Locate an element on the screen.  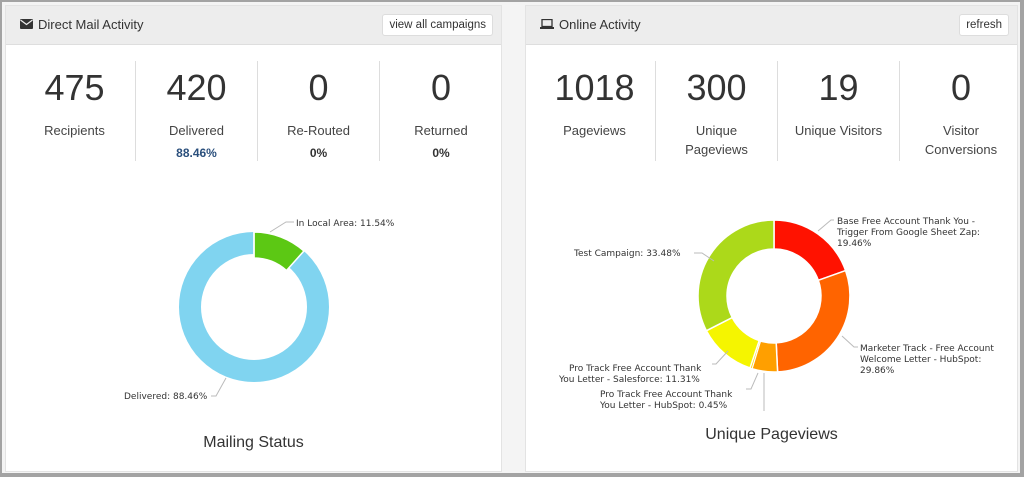
svg-text: In Local Area: 11.54% is located at coordinates (345, 224).